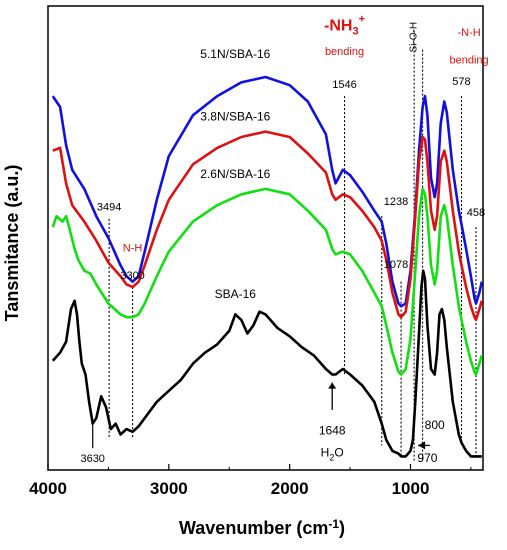  What do you see at coordinates (468, 33) in the screenshot?
I see `annotation-label: -N-H` at bounding box center [468, 33].